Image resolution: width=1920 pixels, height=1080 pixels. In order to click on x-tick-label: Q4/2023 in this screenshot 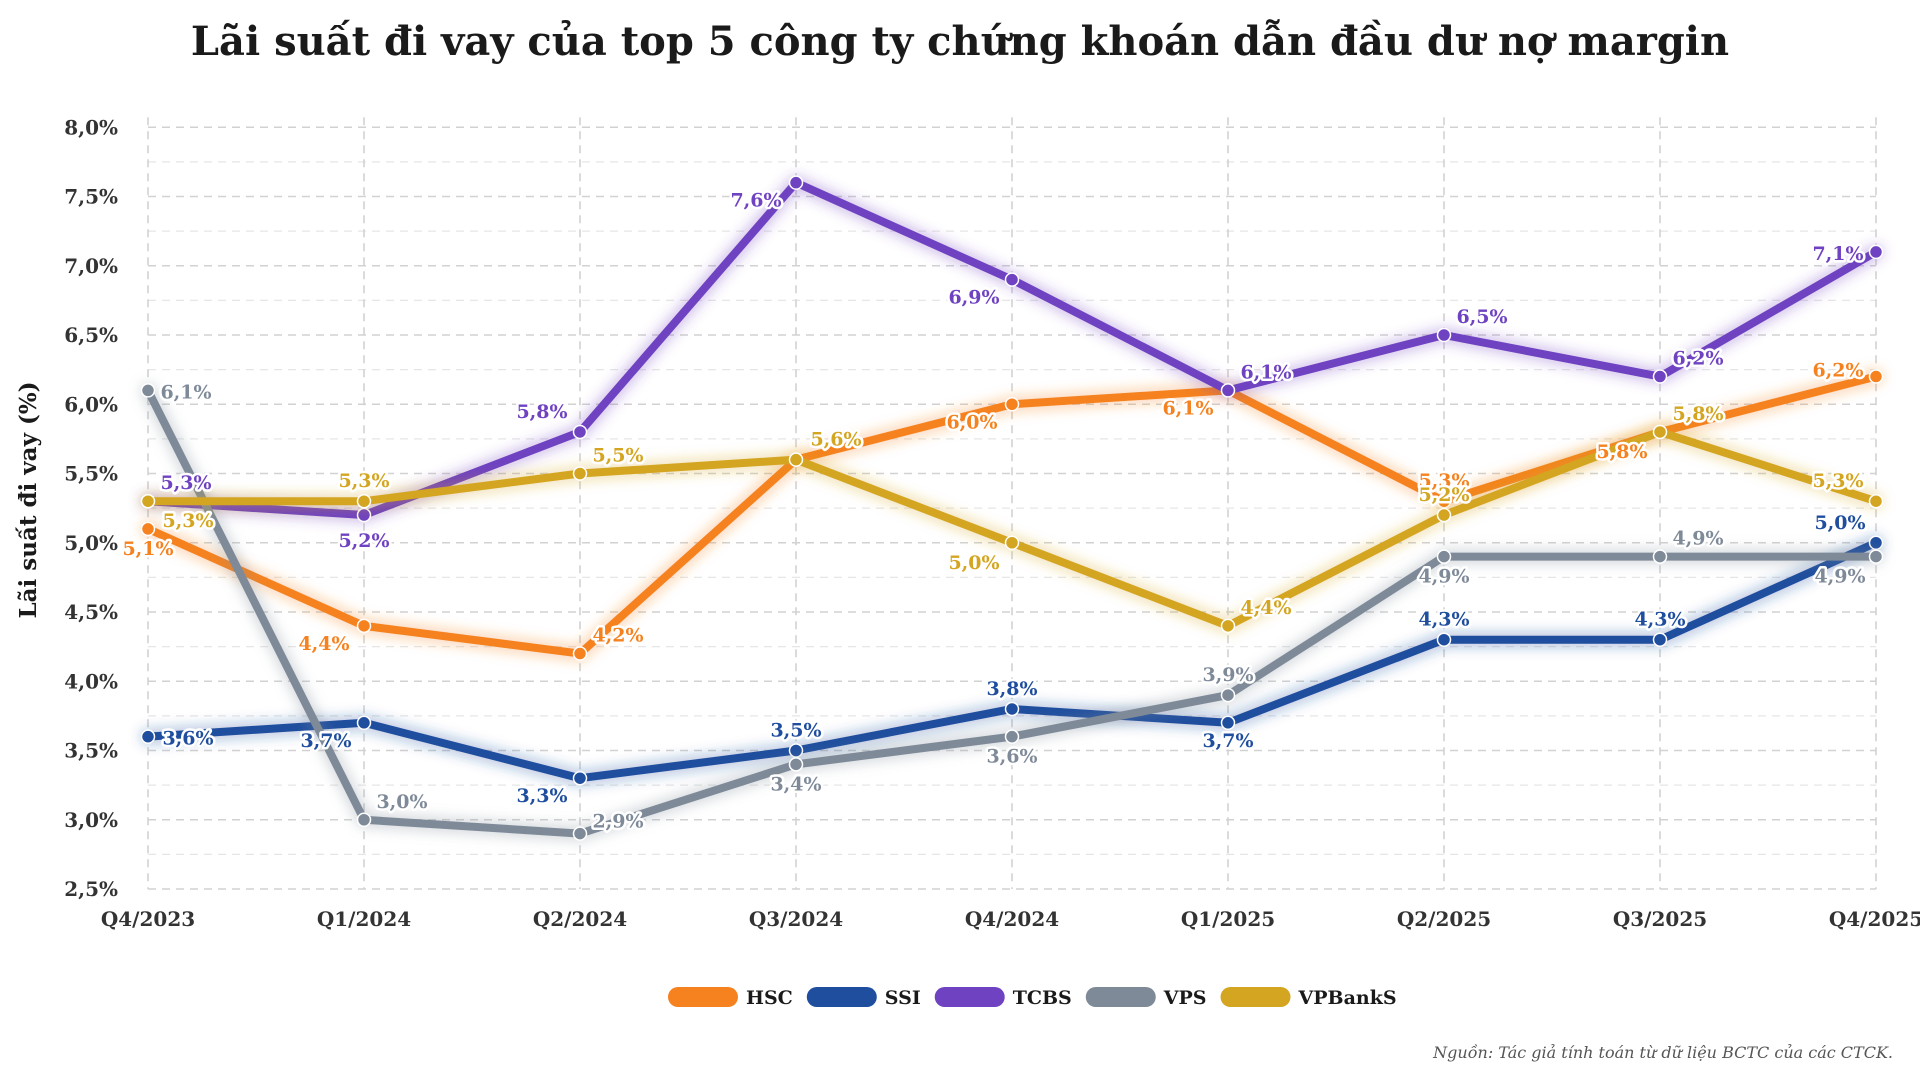, I will do `click(148, 919)`.